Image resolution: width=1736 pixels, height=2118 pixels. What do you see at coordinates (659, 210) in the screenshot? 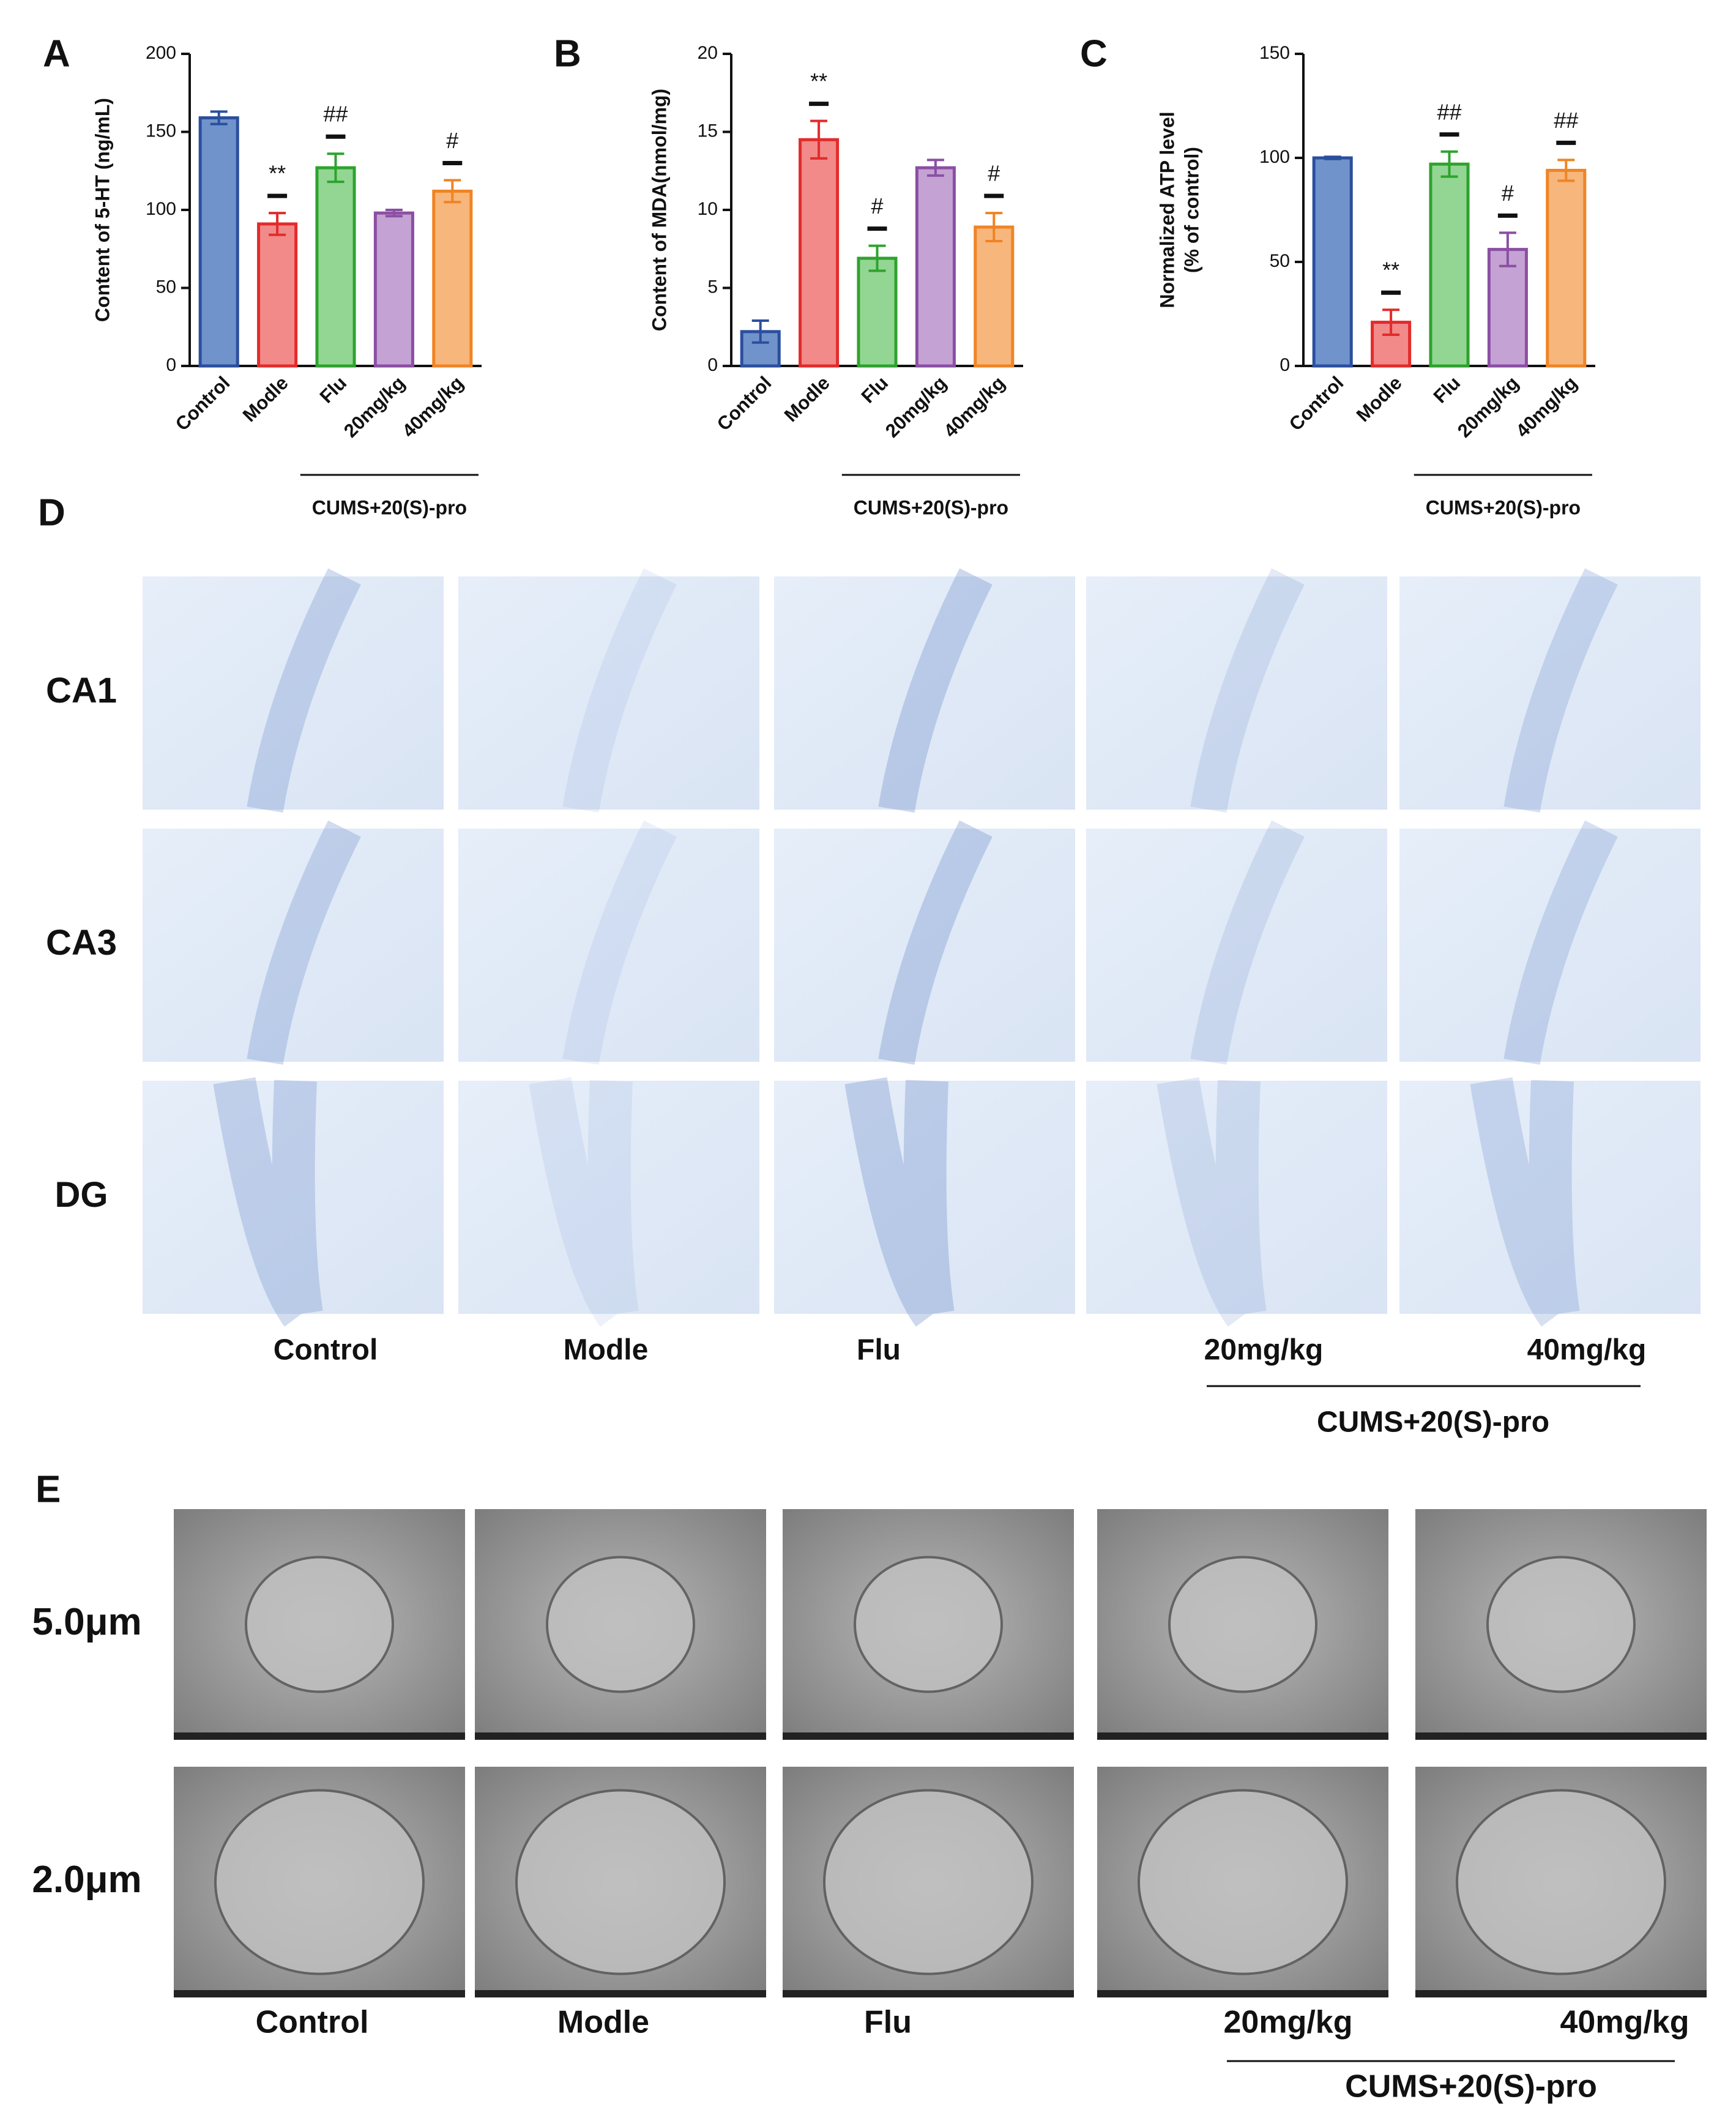
I see `y-axis-label: Content of MDA(nmol/mg)` at bounding box center [659, 210].